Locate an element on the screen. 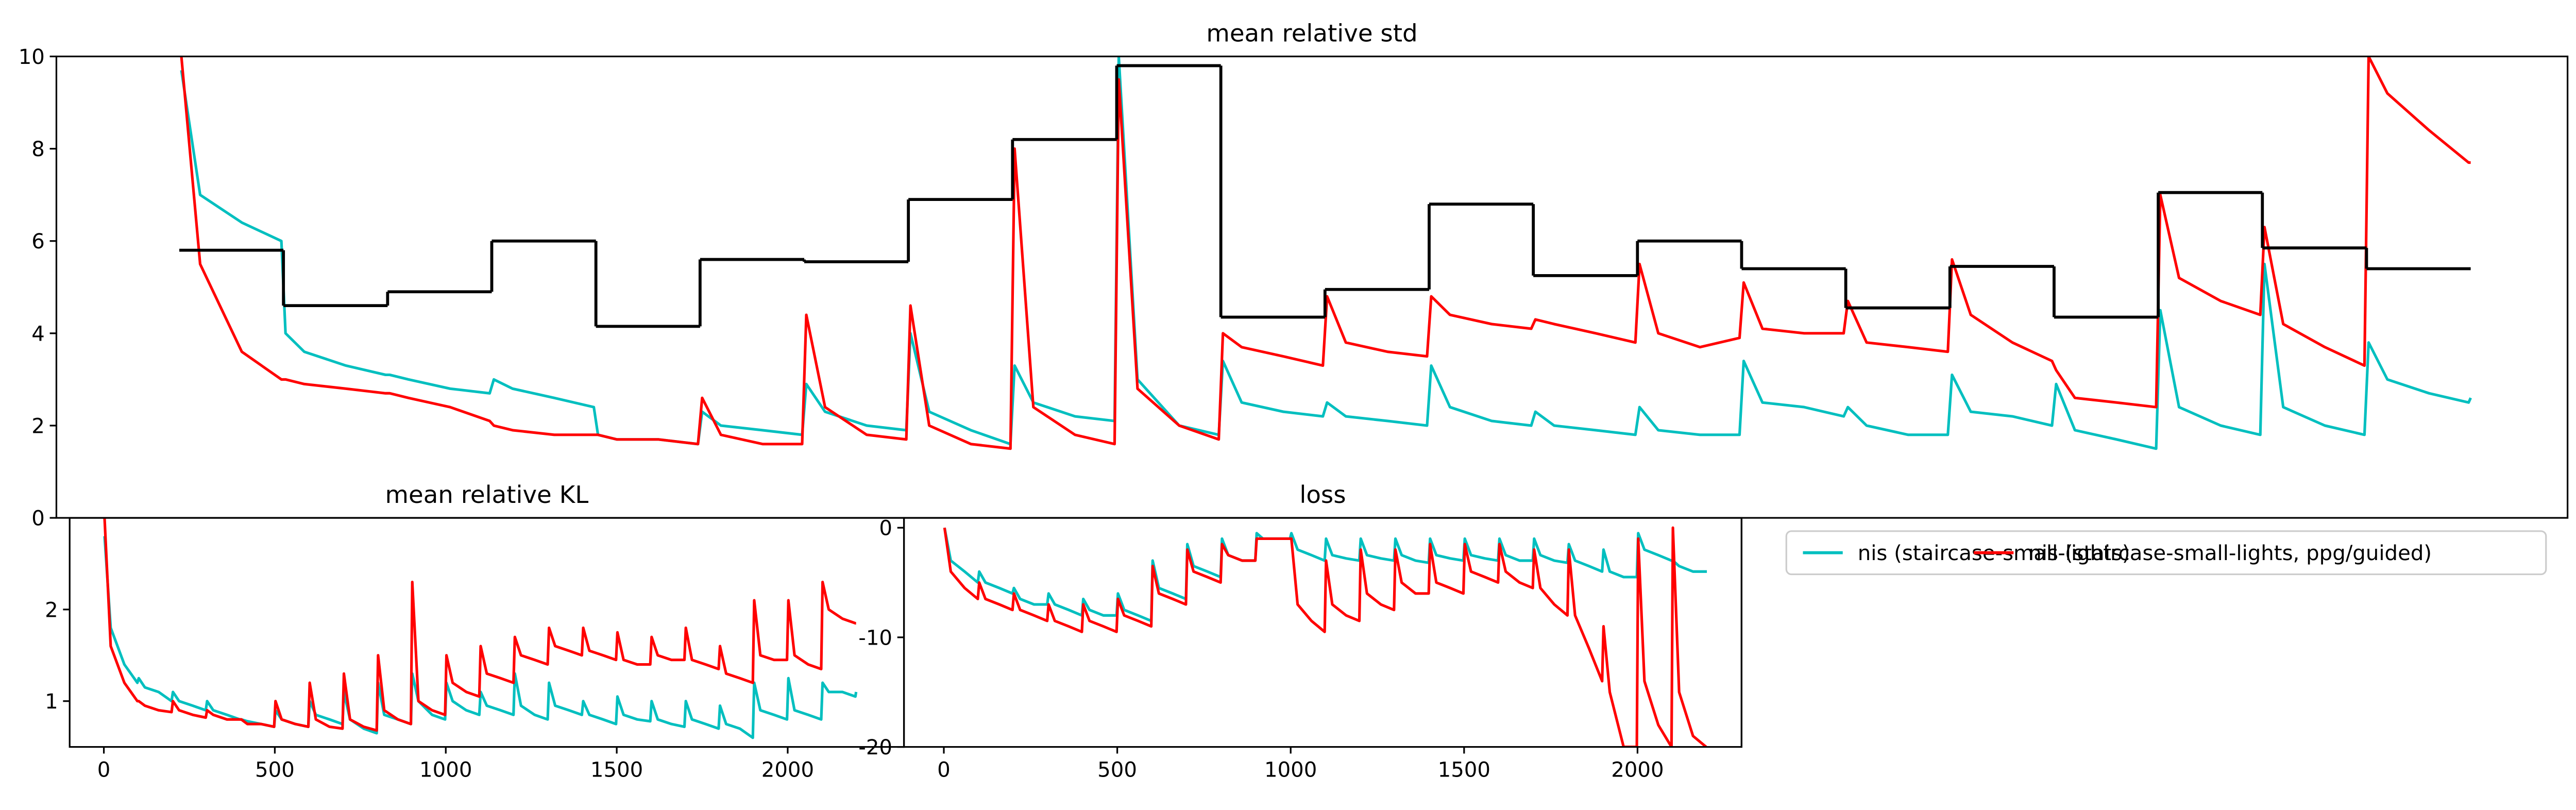  legend-label: nis (staircase-small-lights, ppg/guided) is located at coordinates (2230, 553).